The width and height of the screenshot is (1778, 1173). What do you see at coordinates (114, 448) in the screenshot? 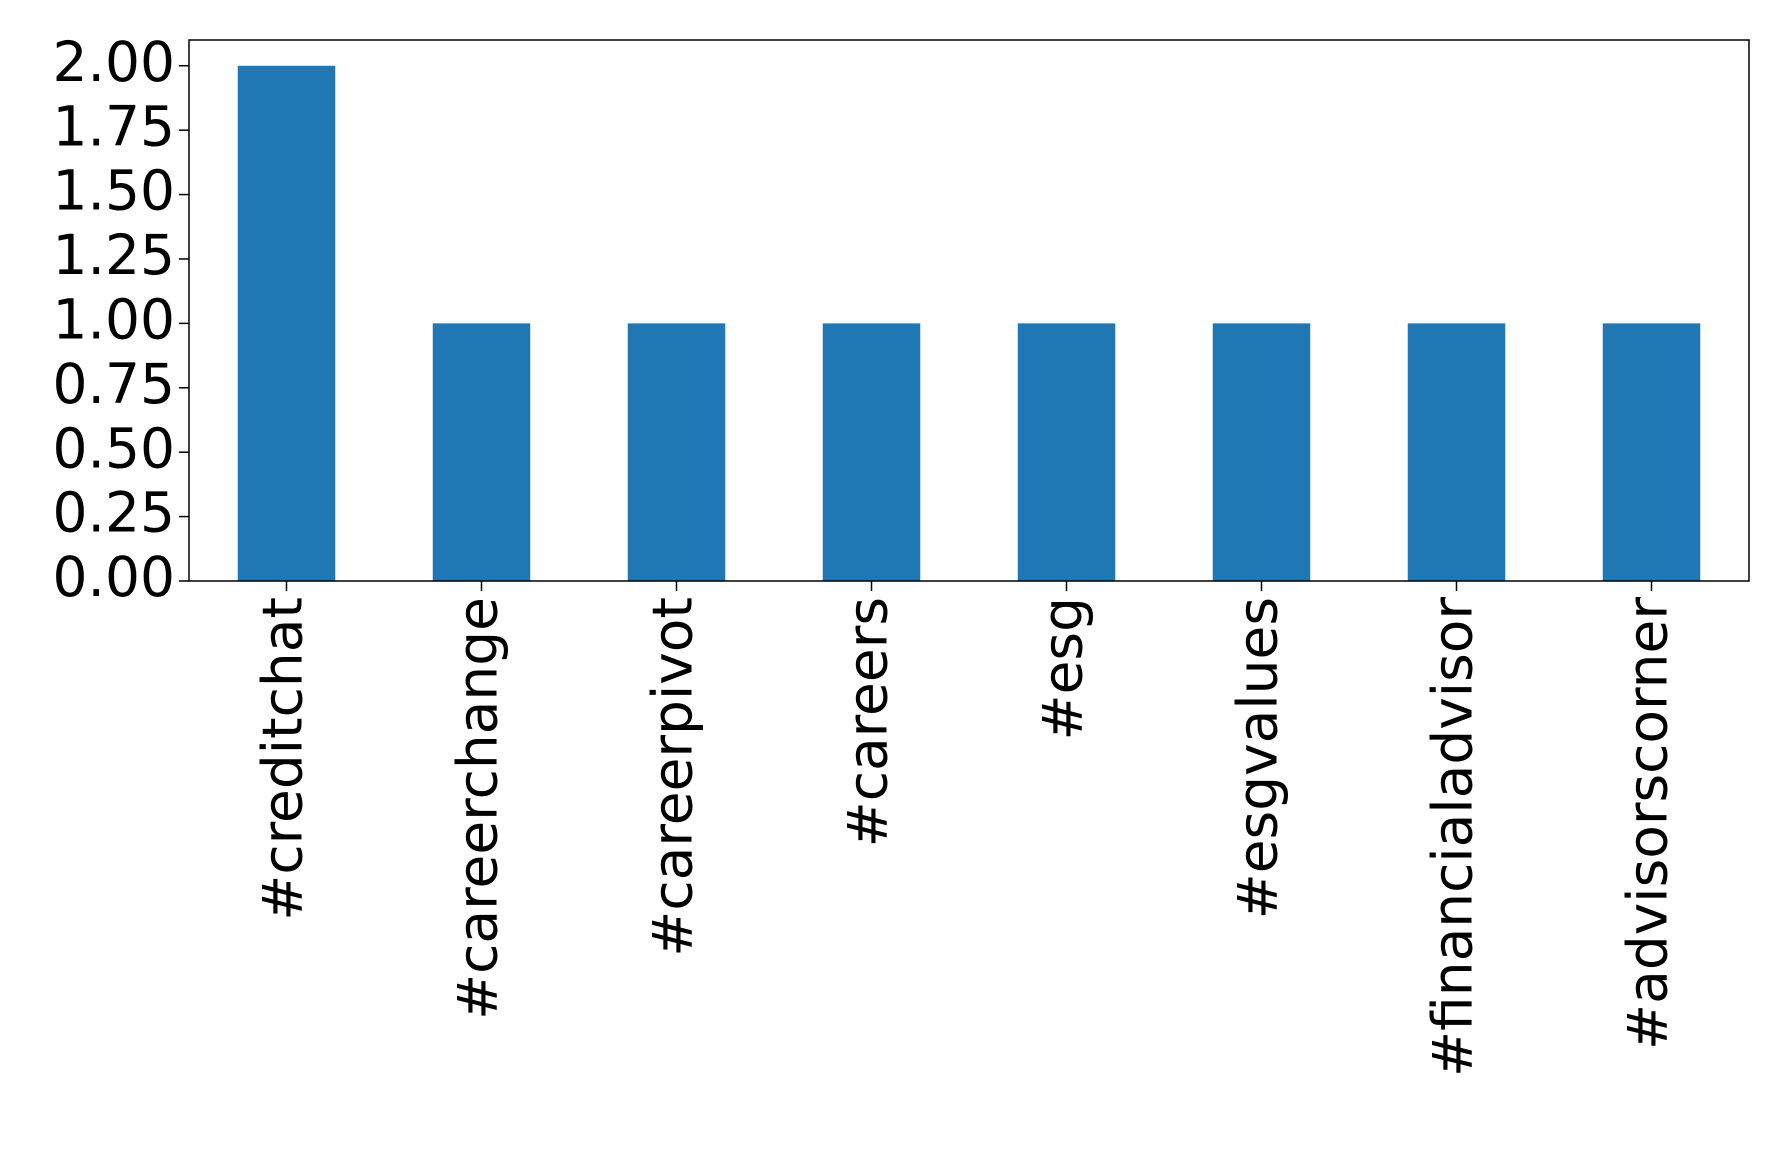
I see `y-tick-label: 0.50` at bounding box center [114, 448].